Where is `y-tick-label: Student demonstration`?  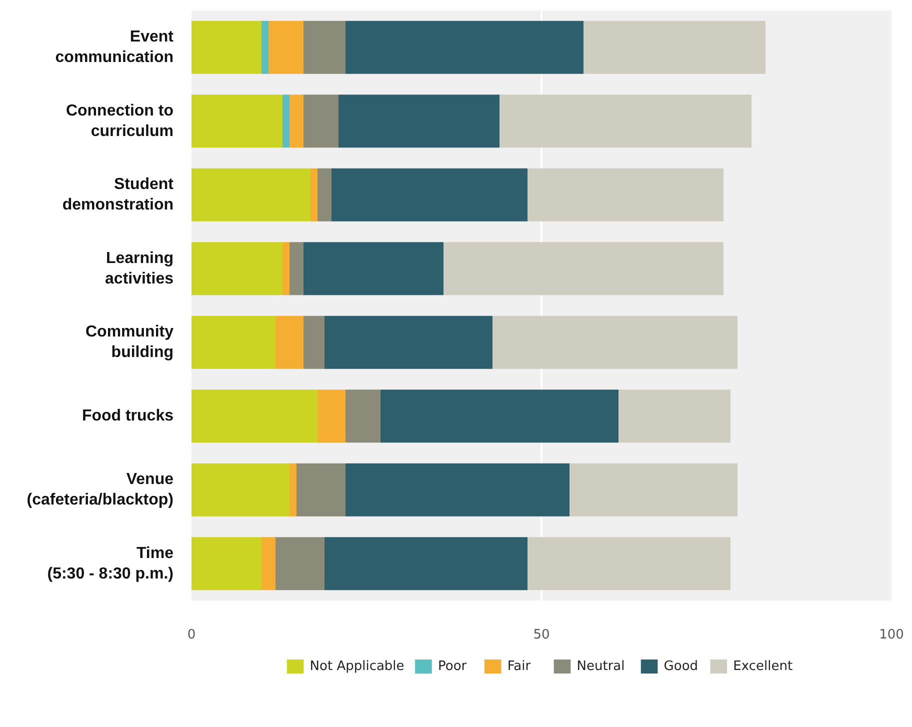 y-tick-label: Student demonstration is located at coordinates (118, 195).